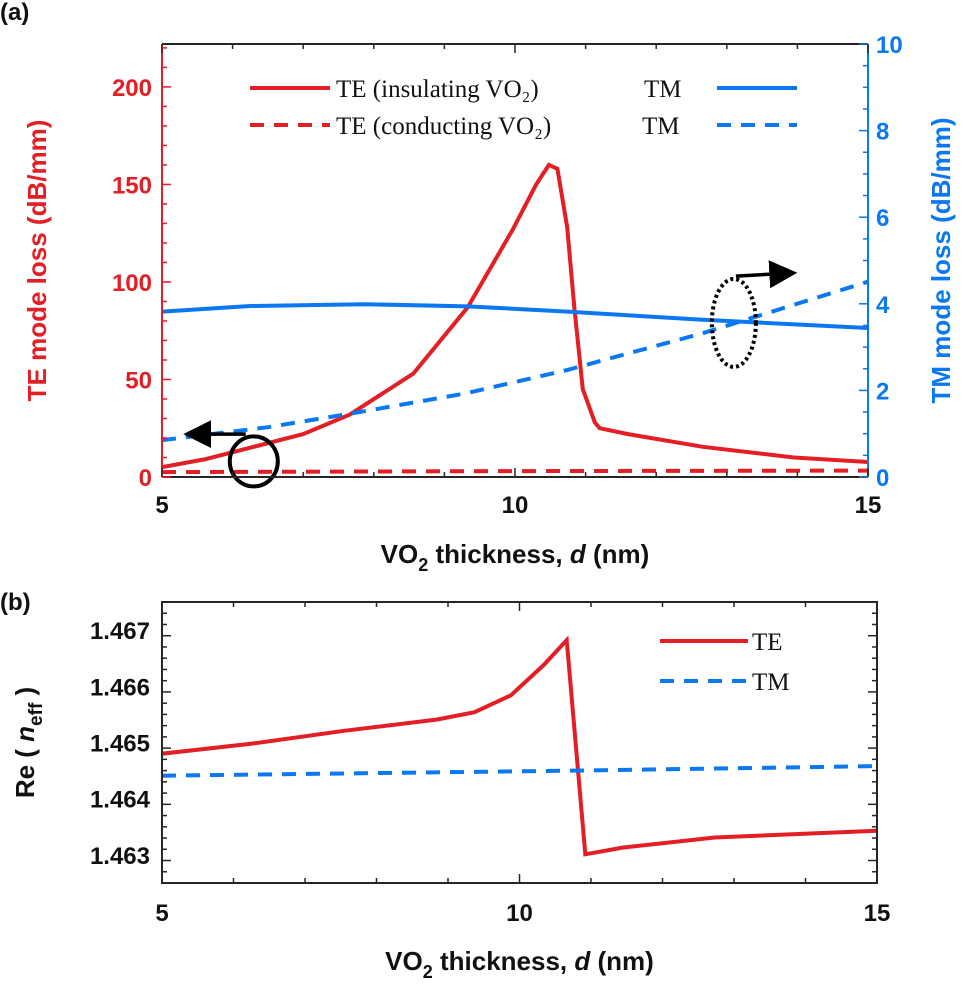  I want to click on y-tick-label: 1.464, so click(120, 800).